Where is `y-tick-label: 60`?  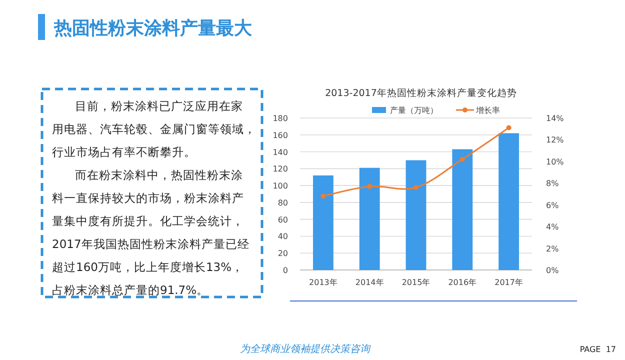
y-tick-label: 60 is located at coordinates (283, 219).